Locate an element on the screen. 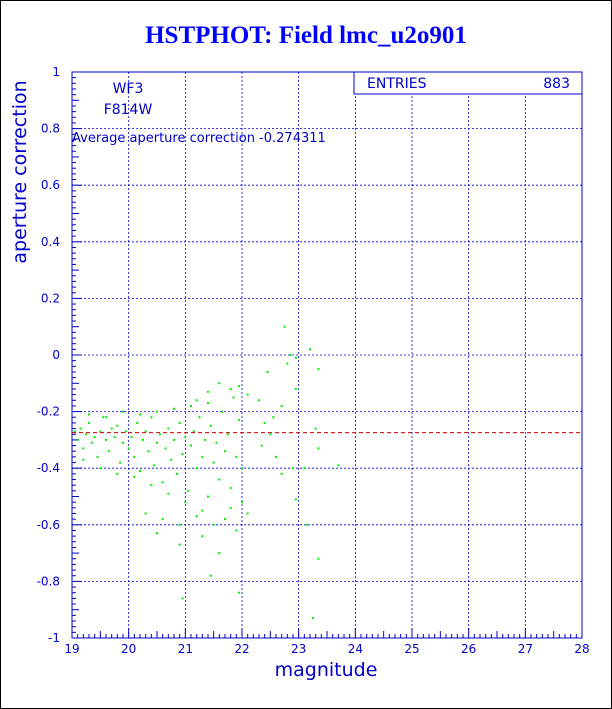 The width and height of the screenshot is (612, 709). y-tick-label: 0.8 is located at coordinates (50, 129).